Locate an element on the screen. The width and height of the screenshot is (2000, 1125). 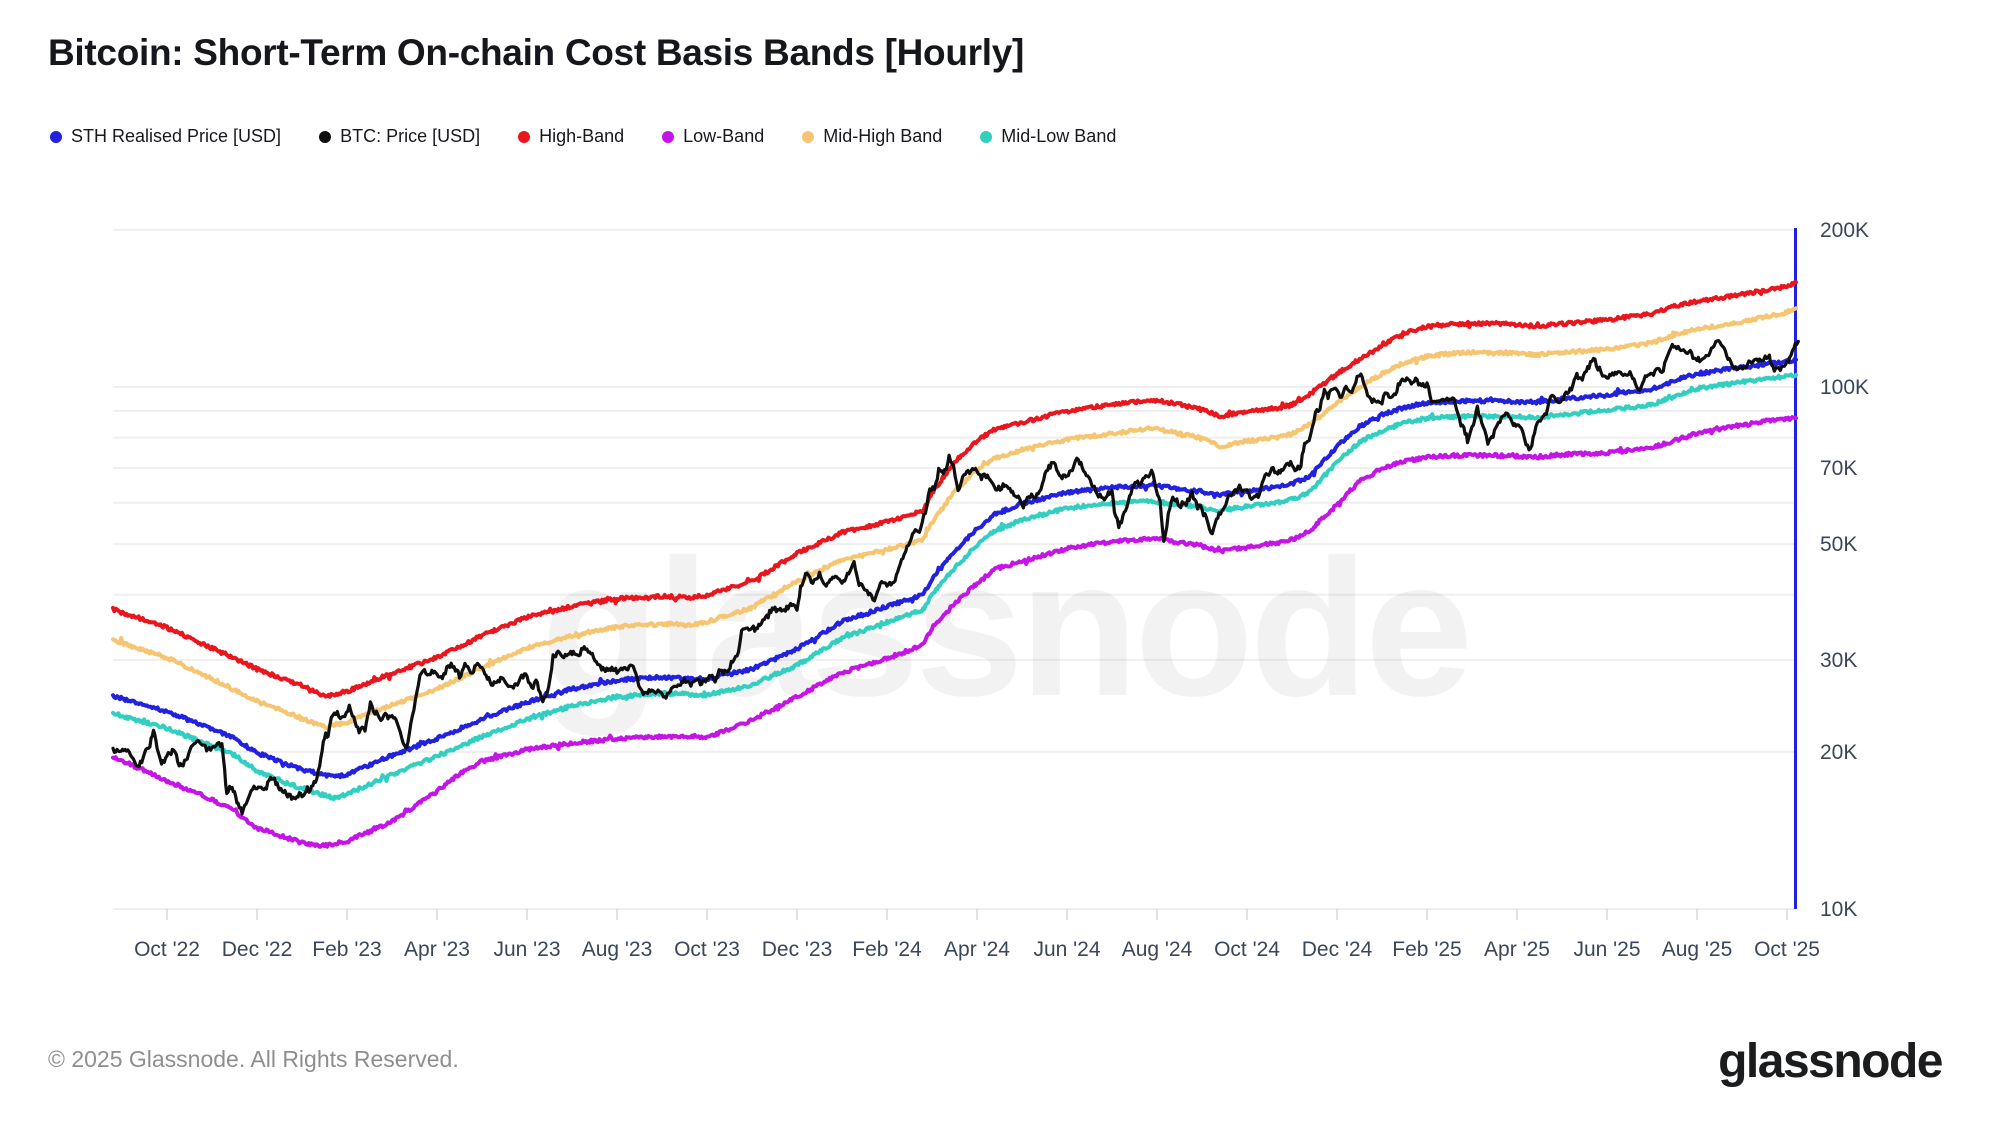
legend-label: Mid-High Band is located at coordinates (883, 136).